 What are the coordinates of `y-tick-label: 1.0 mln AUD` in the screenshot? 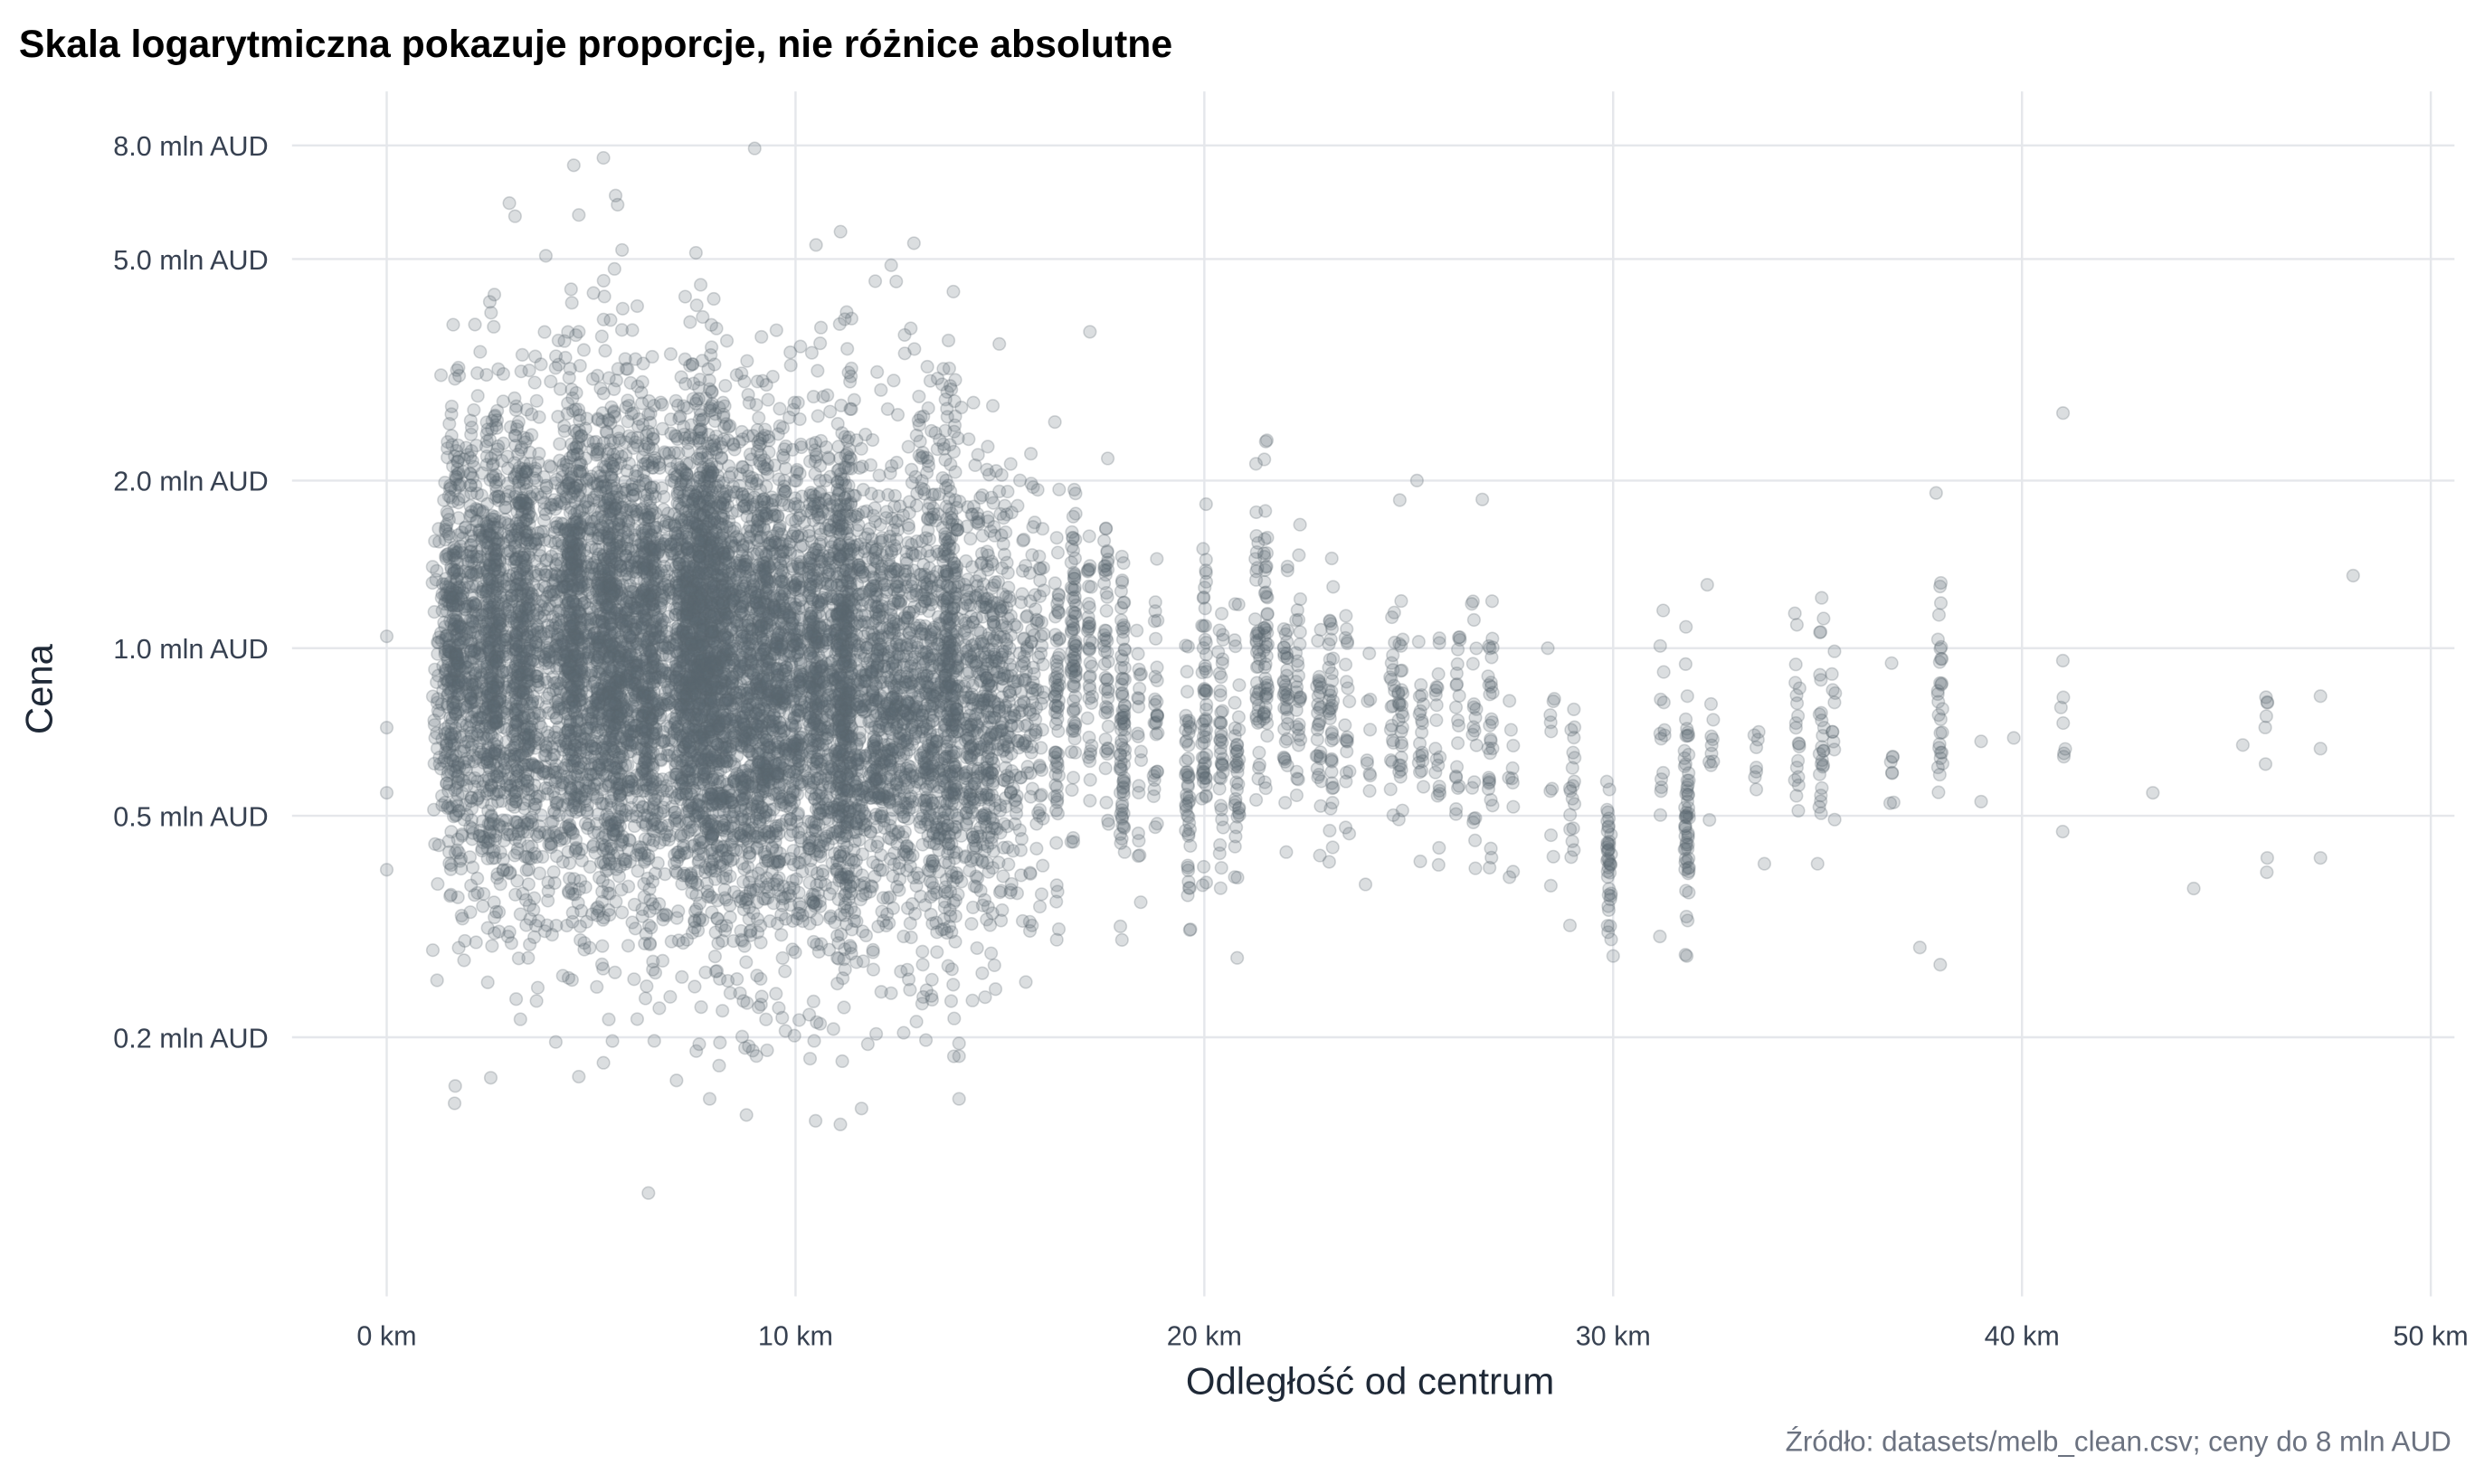 It's located at (190, 649).